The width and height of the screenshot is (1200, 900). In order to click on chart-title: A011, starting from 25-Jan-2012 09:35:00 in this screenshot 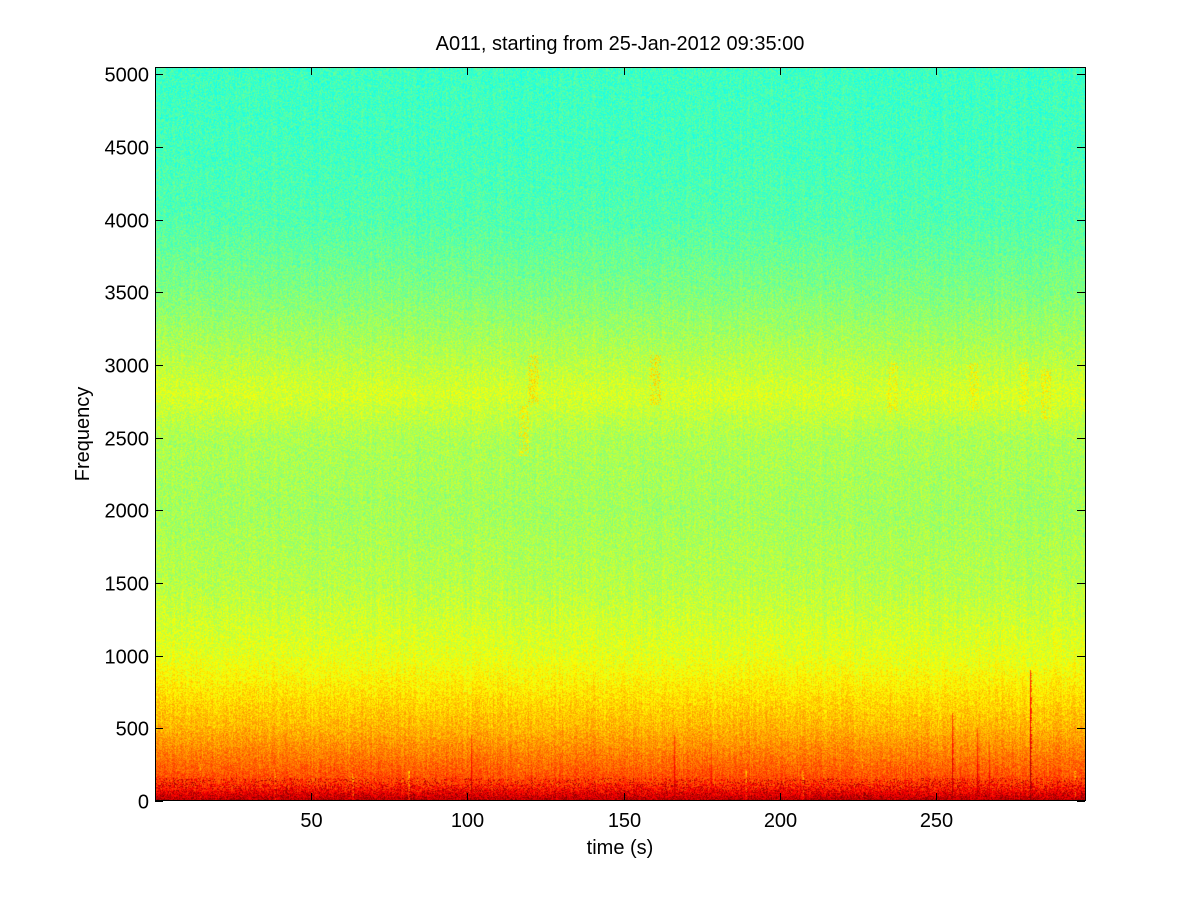, I will do `click(620, 44)`.